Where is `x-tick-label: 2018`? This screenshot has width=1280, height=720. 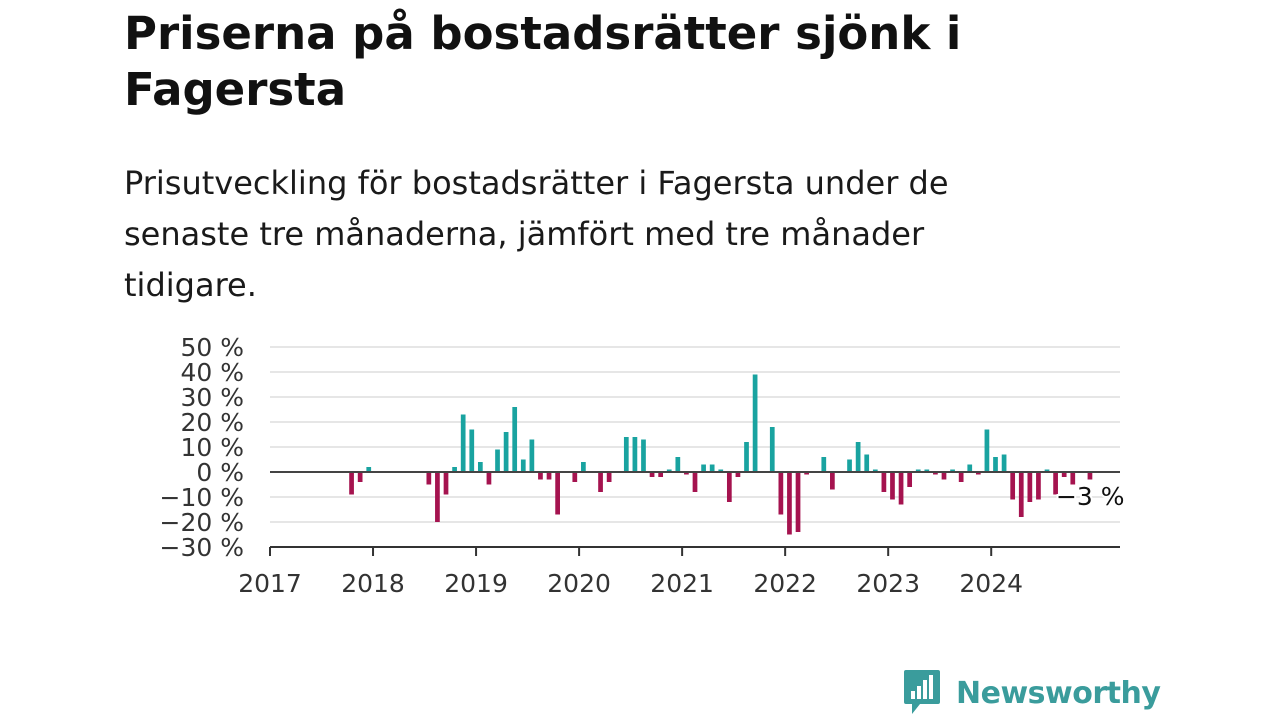 x-tick-label: 2018 is located at coordinates (373, 583).